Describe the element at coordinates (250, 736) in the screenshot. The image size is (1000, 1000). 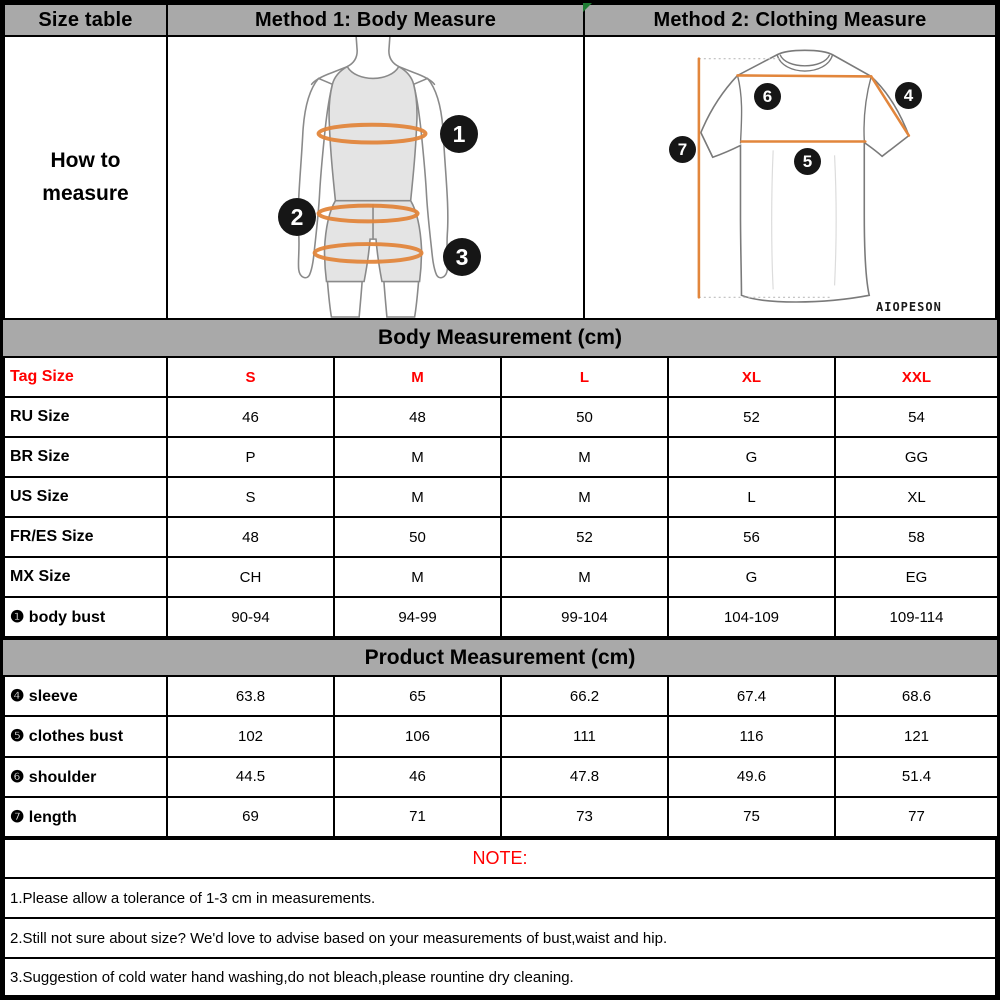
I see `cell-value: 102` at that location.